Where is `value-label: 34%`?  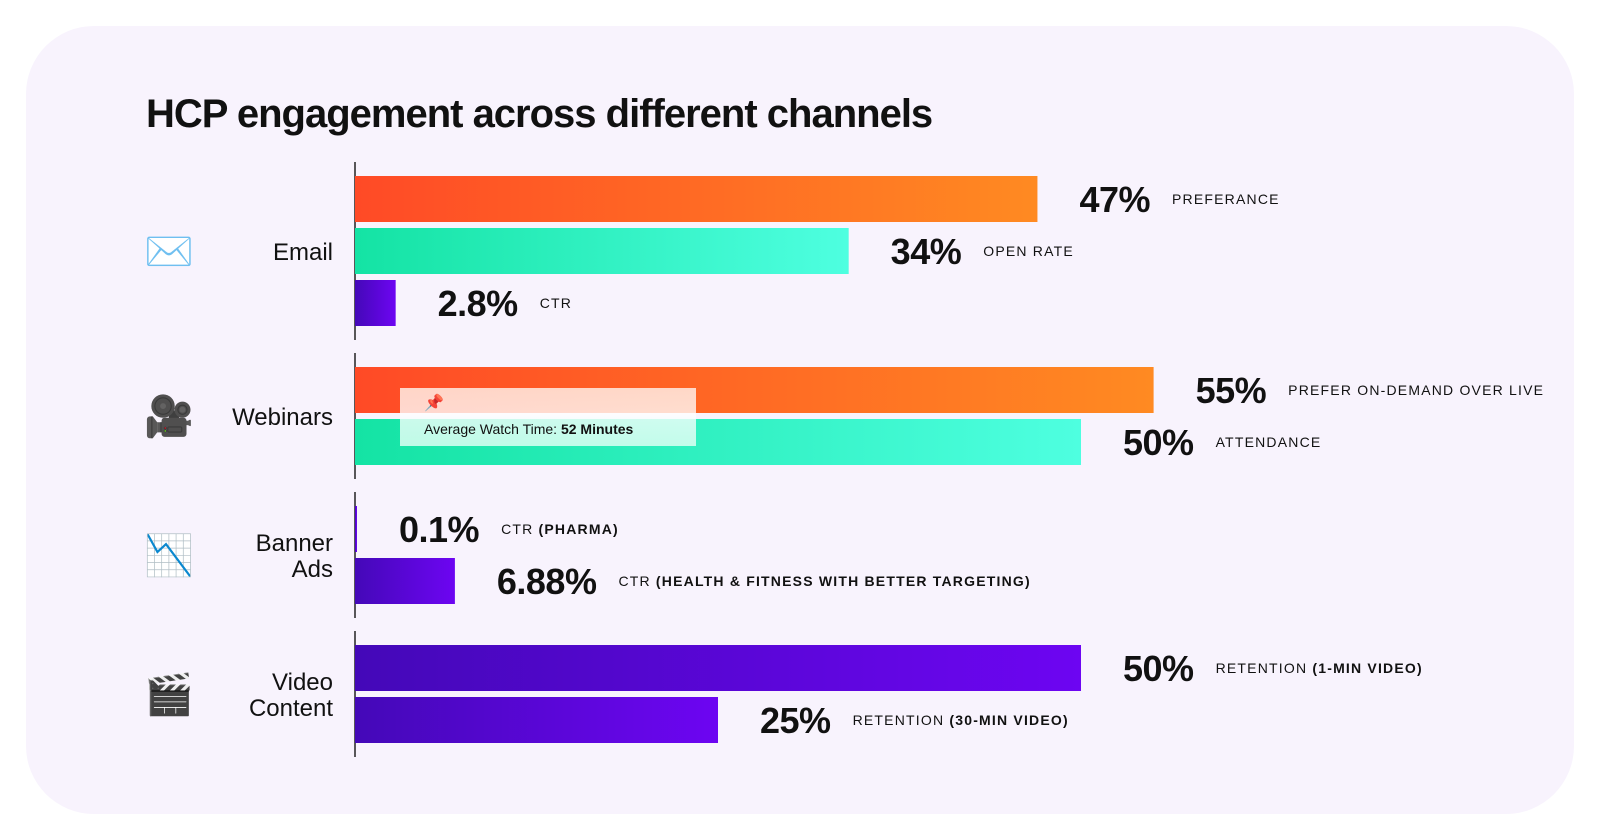 value-label: 34% is located at coordinates (926, 251).